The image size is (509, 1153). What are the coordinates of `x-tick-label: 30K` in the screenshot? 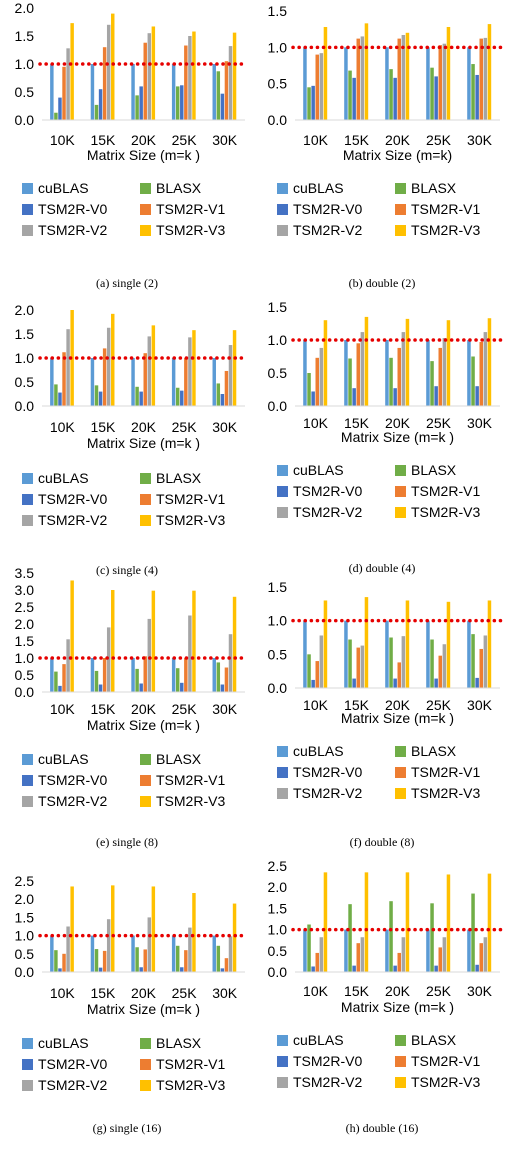 It's located at (480, 705).